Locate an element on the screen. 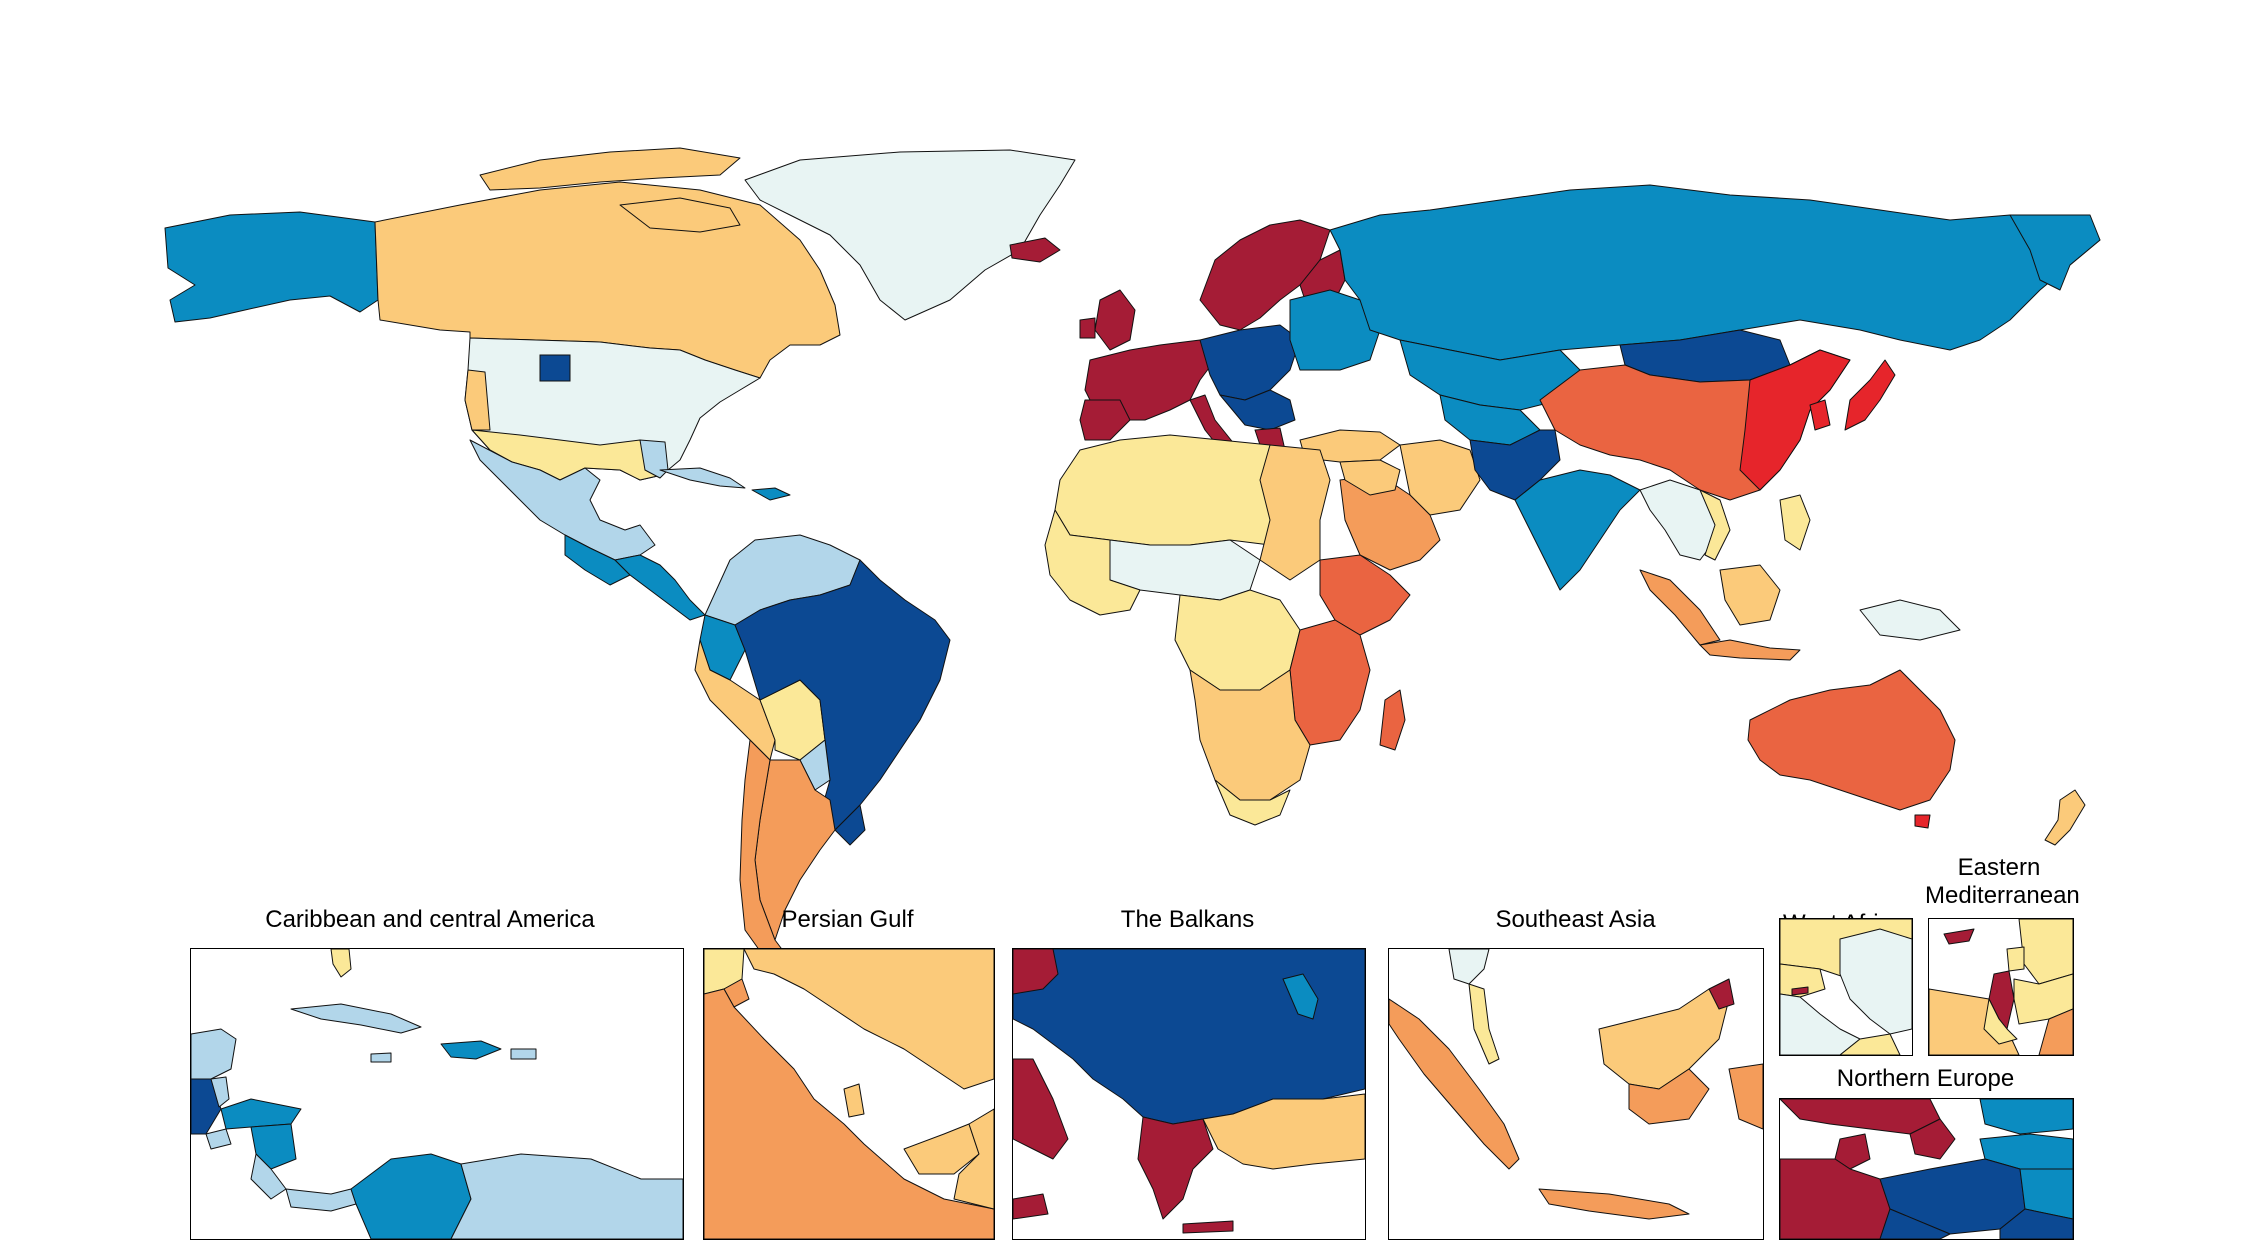 This screenshot has width=2250, height=1242. region-canada is located at coordinates (607, 280).